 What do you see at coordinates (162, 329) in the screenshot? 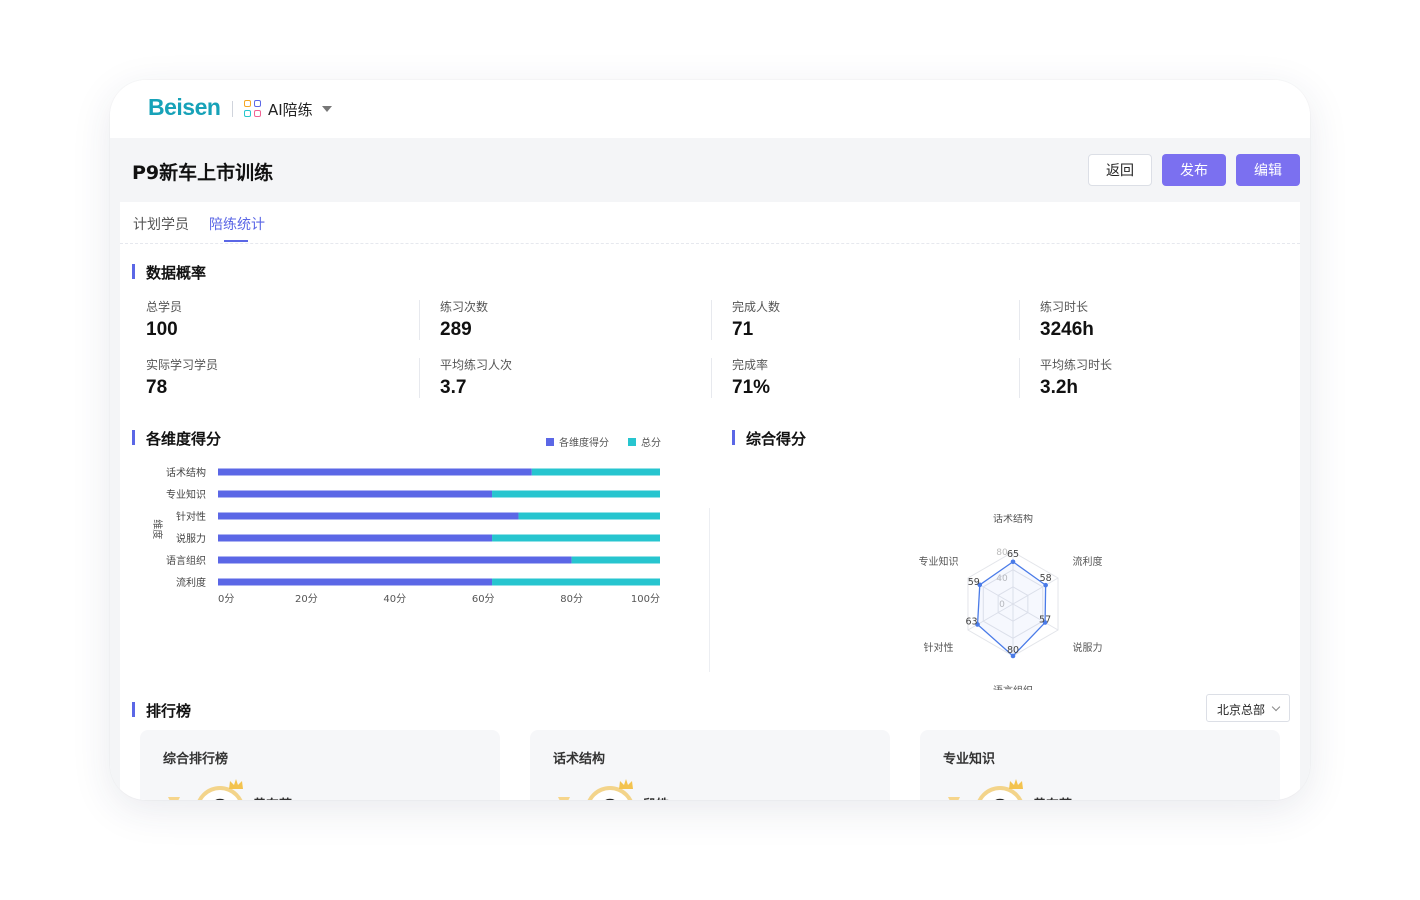
I see `stat-value: 100` at bounding box center [162, 329].